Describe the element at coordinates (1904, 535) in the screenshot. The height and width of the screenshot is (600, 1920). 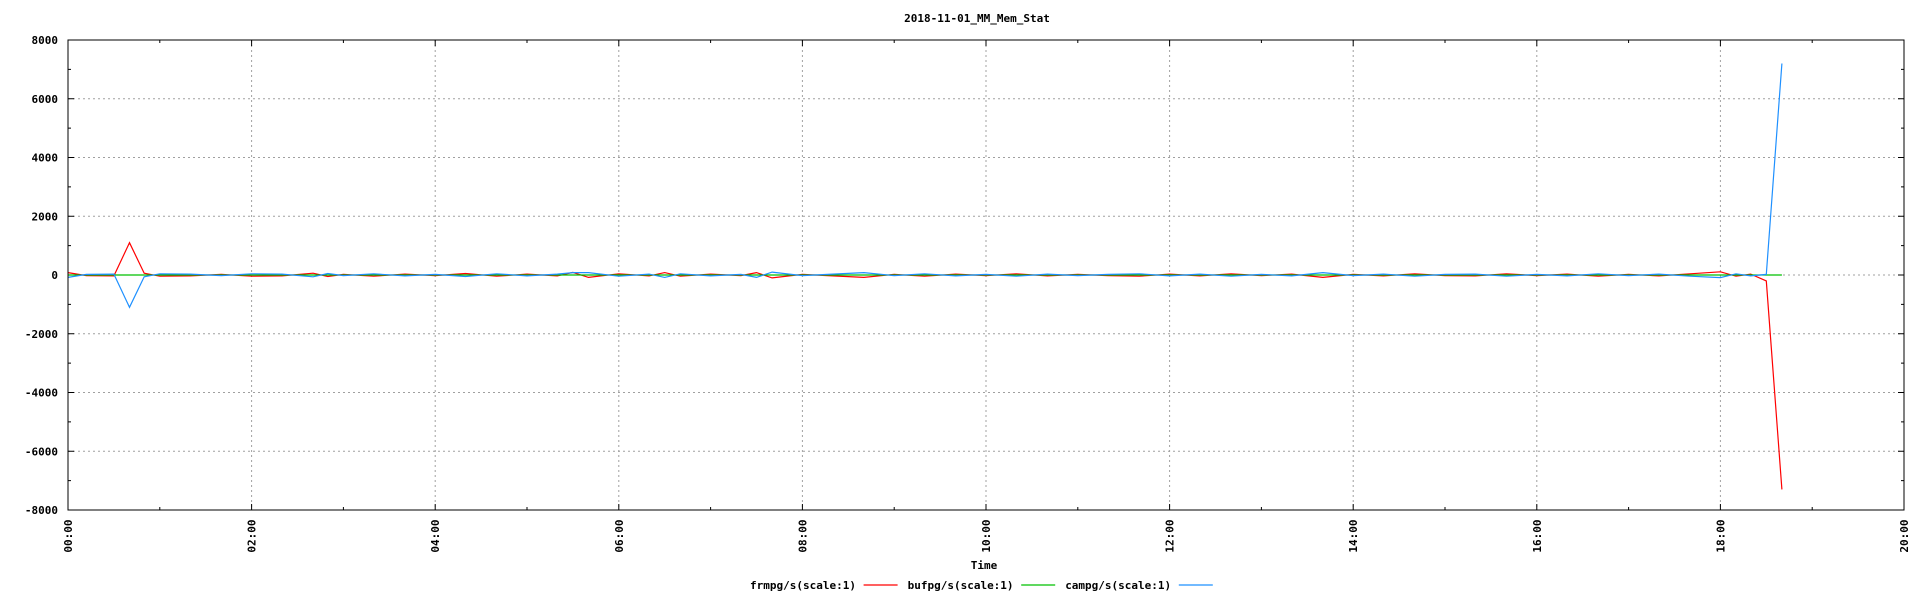
I see `x-tick-label: 20:00` at that location.